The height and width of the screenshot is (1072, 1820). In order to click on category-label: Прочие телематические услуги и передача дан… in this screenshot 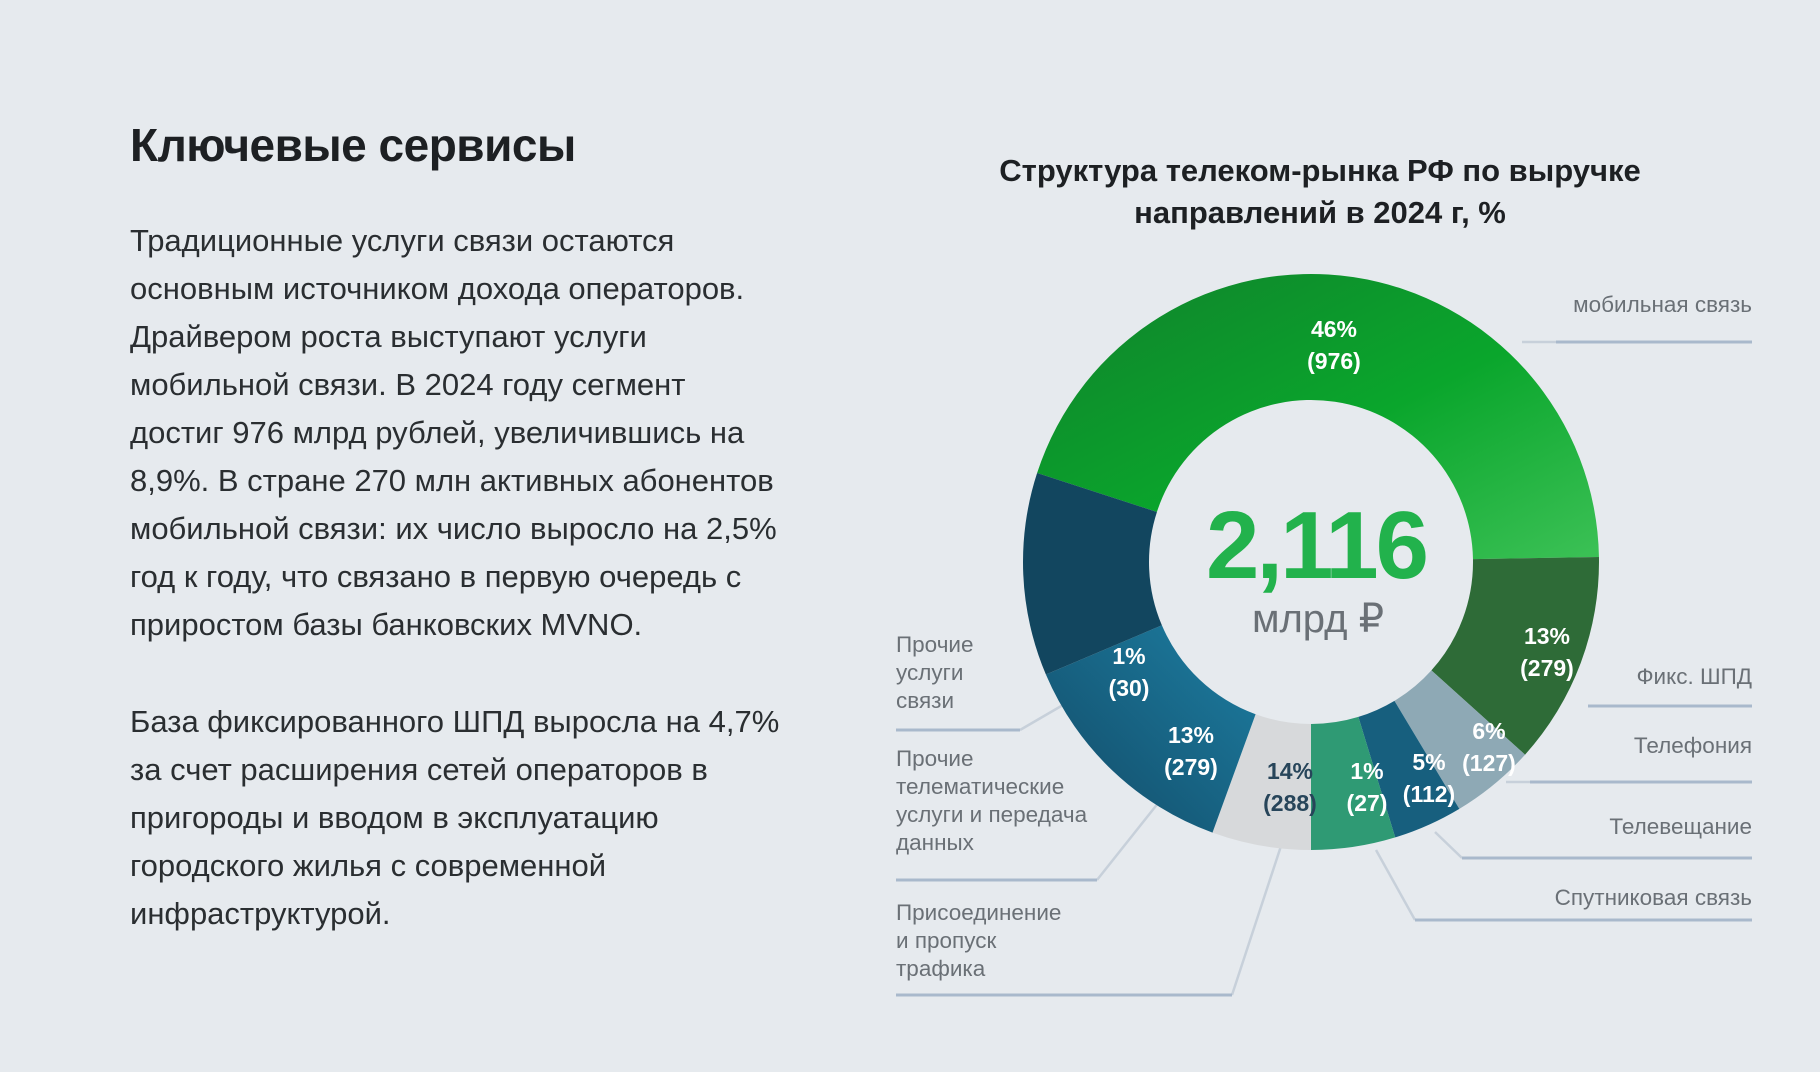, I will do `click(992, 800)`.